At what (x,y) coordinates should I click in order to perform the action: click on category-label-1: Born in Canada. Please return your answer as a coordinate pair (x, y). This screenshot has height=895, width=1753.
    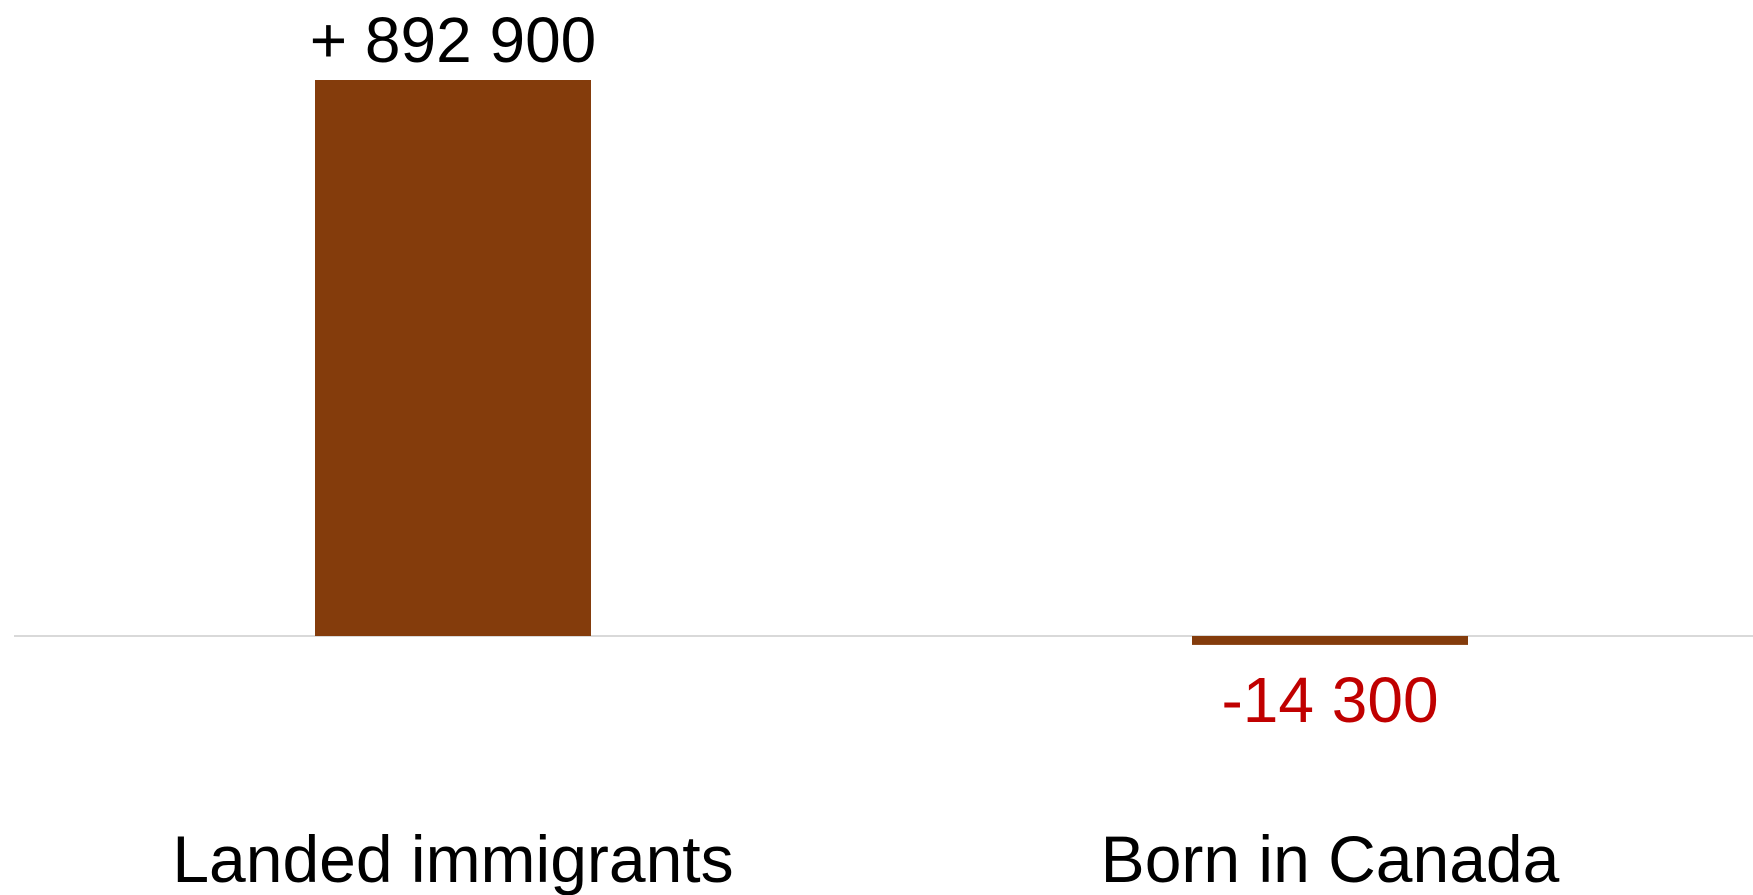
    Looking at the image, I should click on (1330, 858).